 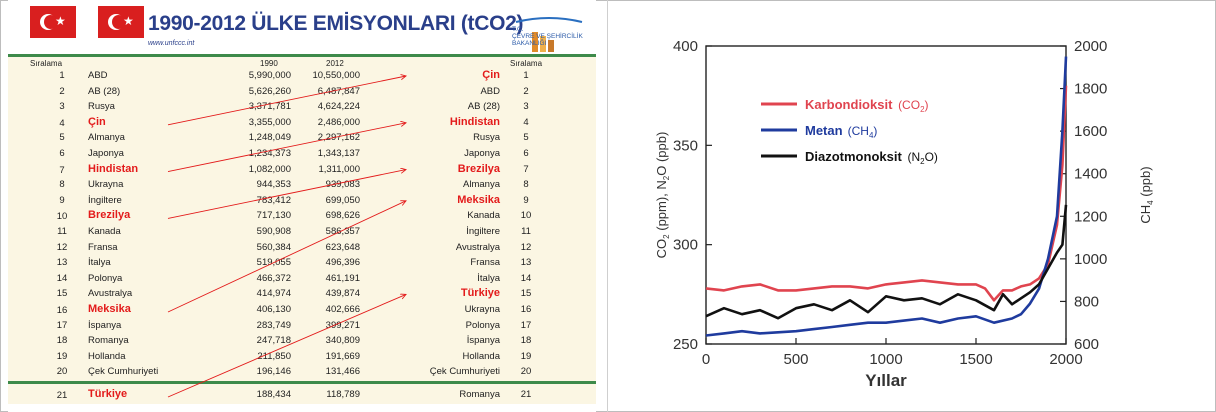 I want to click on country-1990: ABD, so click(x=98, y=75).